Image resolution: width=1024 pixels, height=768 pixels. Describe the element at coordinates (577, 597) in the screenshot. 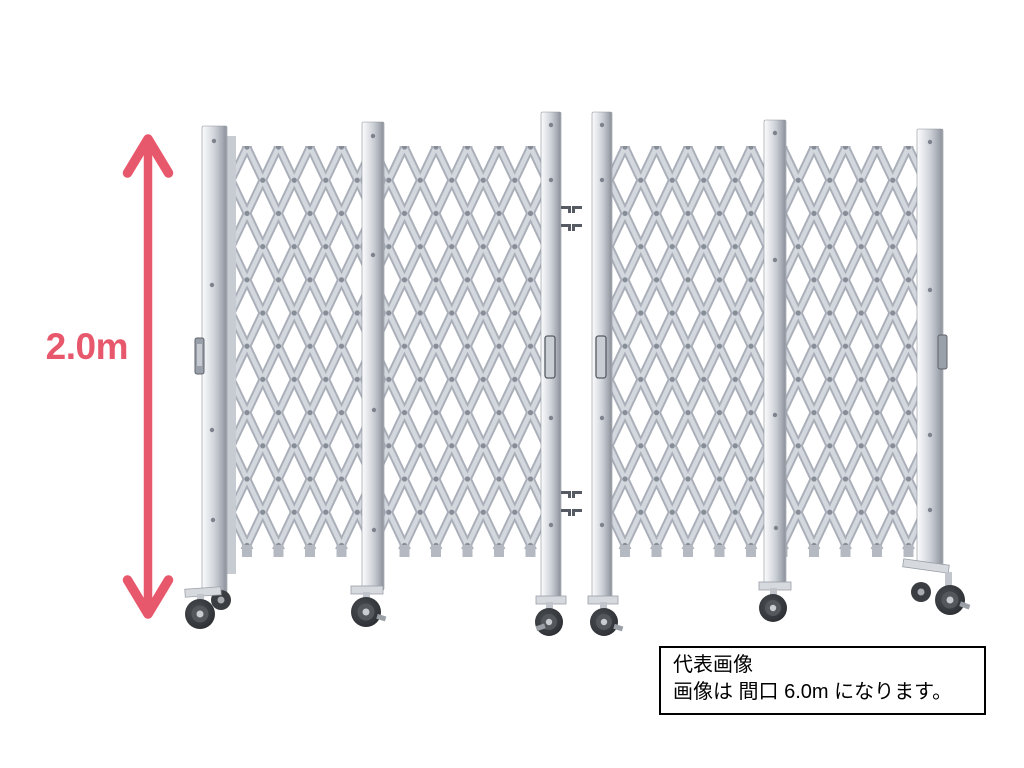

I see `gate-casters` at that location.